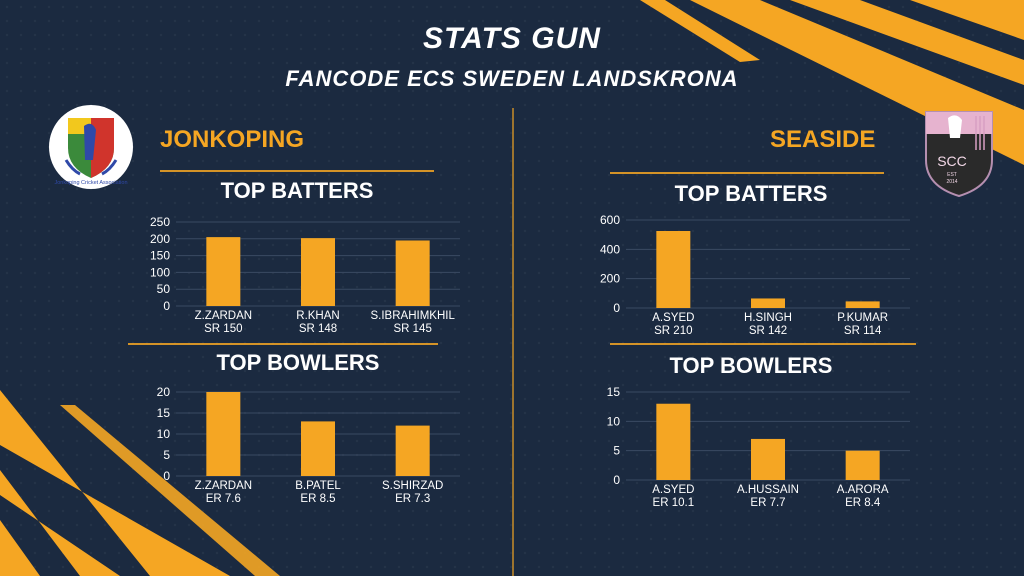  I want to click on logo-caption: Jonkoping Cricket Association, so click(90, 183).